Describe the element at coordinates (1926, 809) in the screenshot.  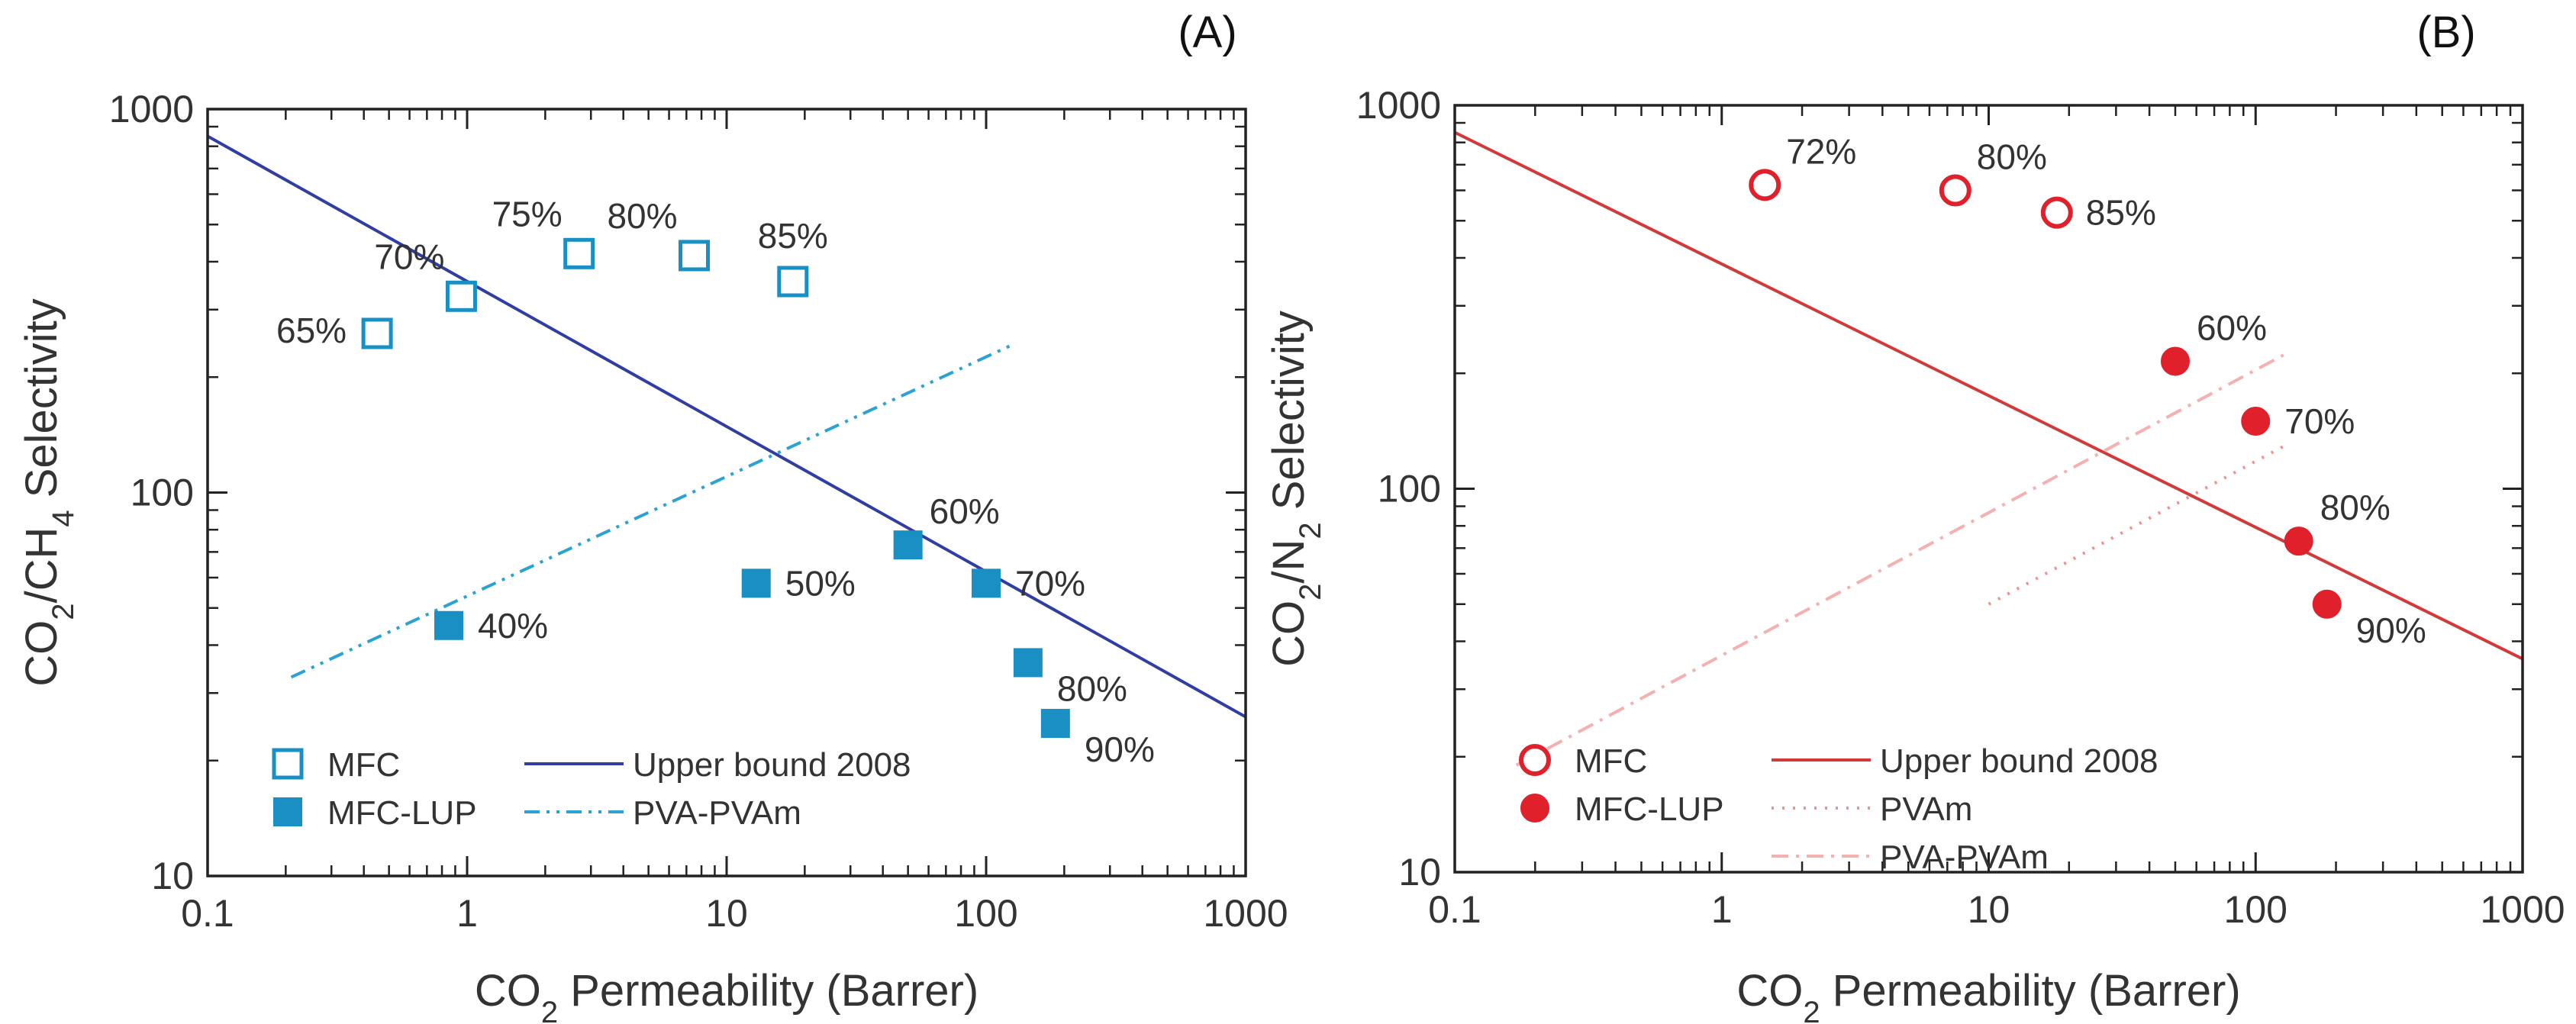
I see `legend-label: PVAm` at that location.